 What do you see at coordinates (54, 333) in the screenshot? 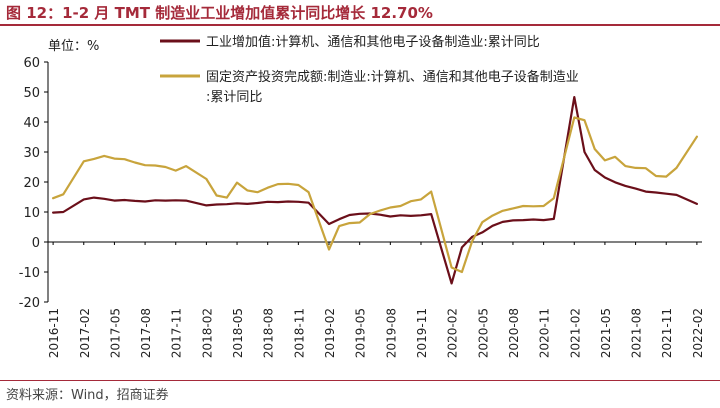
I see `x-tick-label: 2016-11` at bounding box center [54, 333].